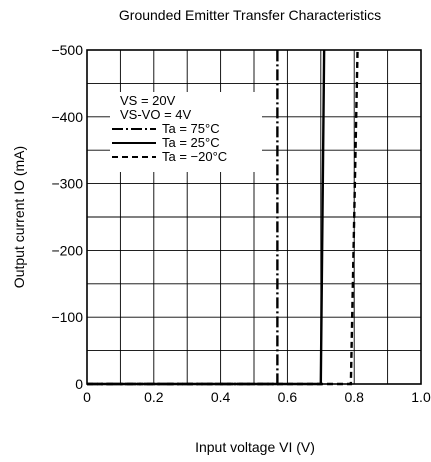 This screenshot has width=431, height=462. Describe the element at coordinates (154, 397) in the screenshot. I see `x-tick-label: 0.2` at that location.